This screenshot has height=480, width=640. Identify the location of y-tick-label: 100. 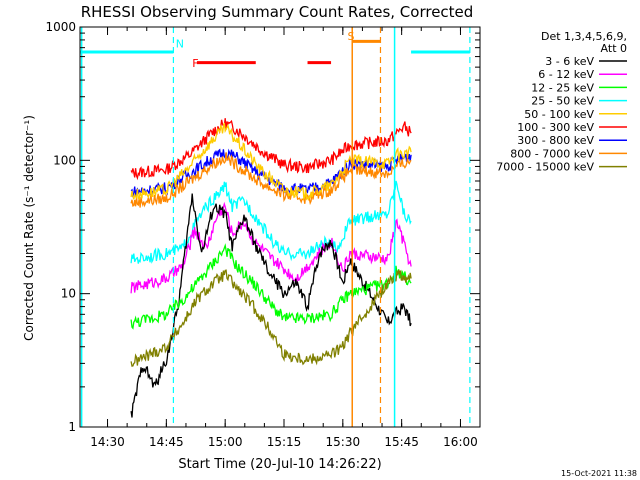
(64, 160).